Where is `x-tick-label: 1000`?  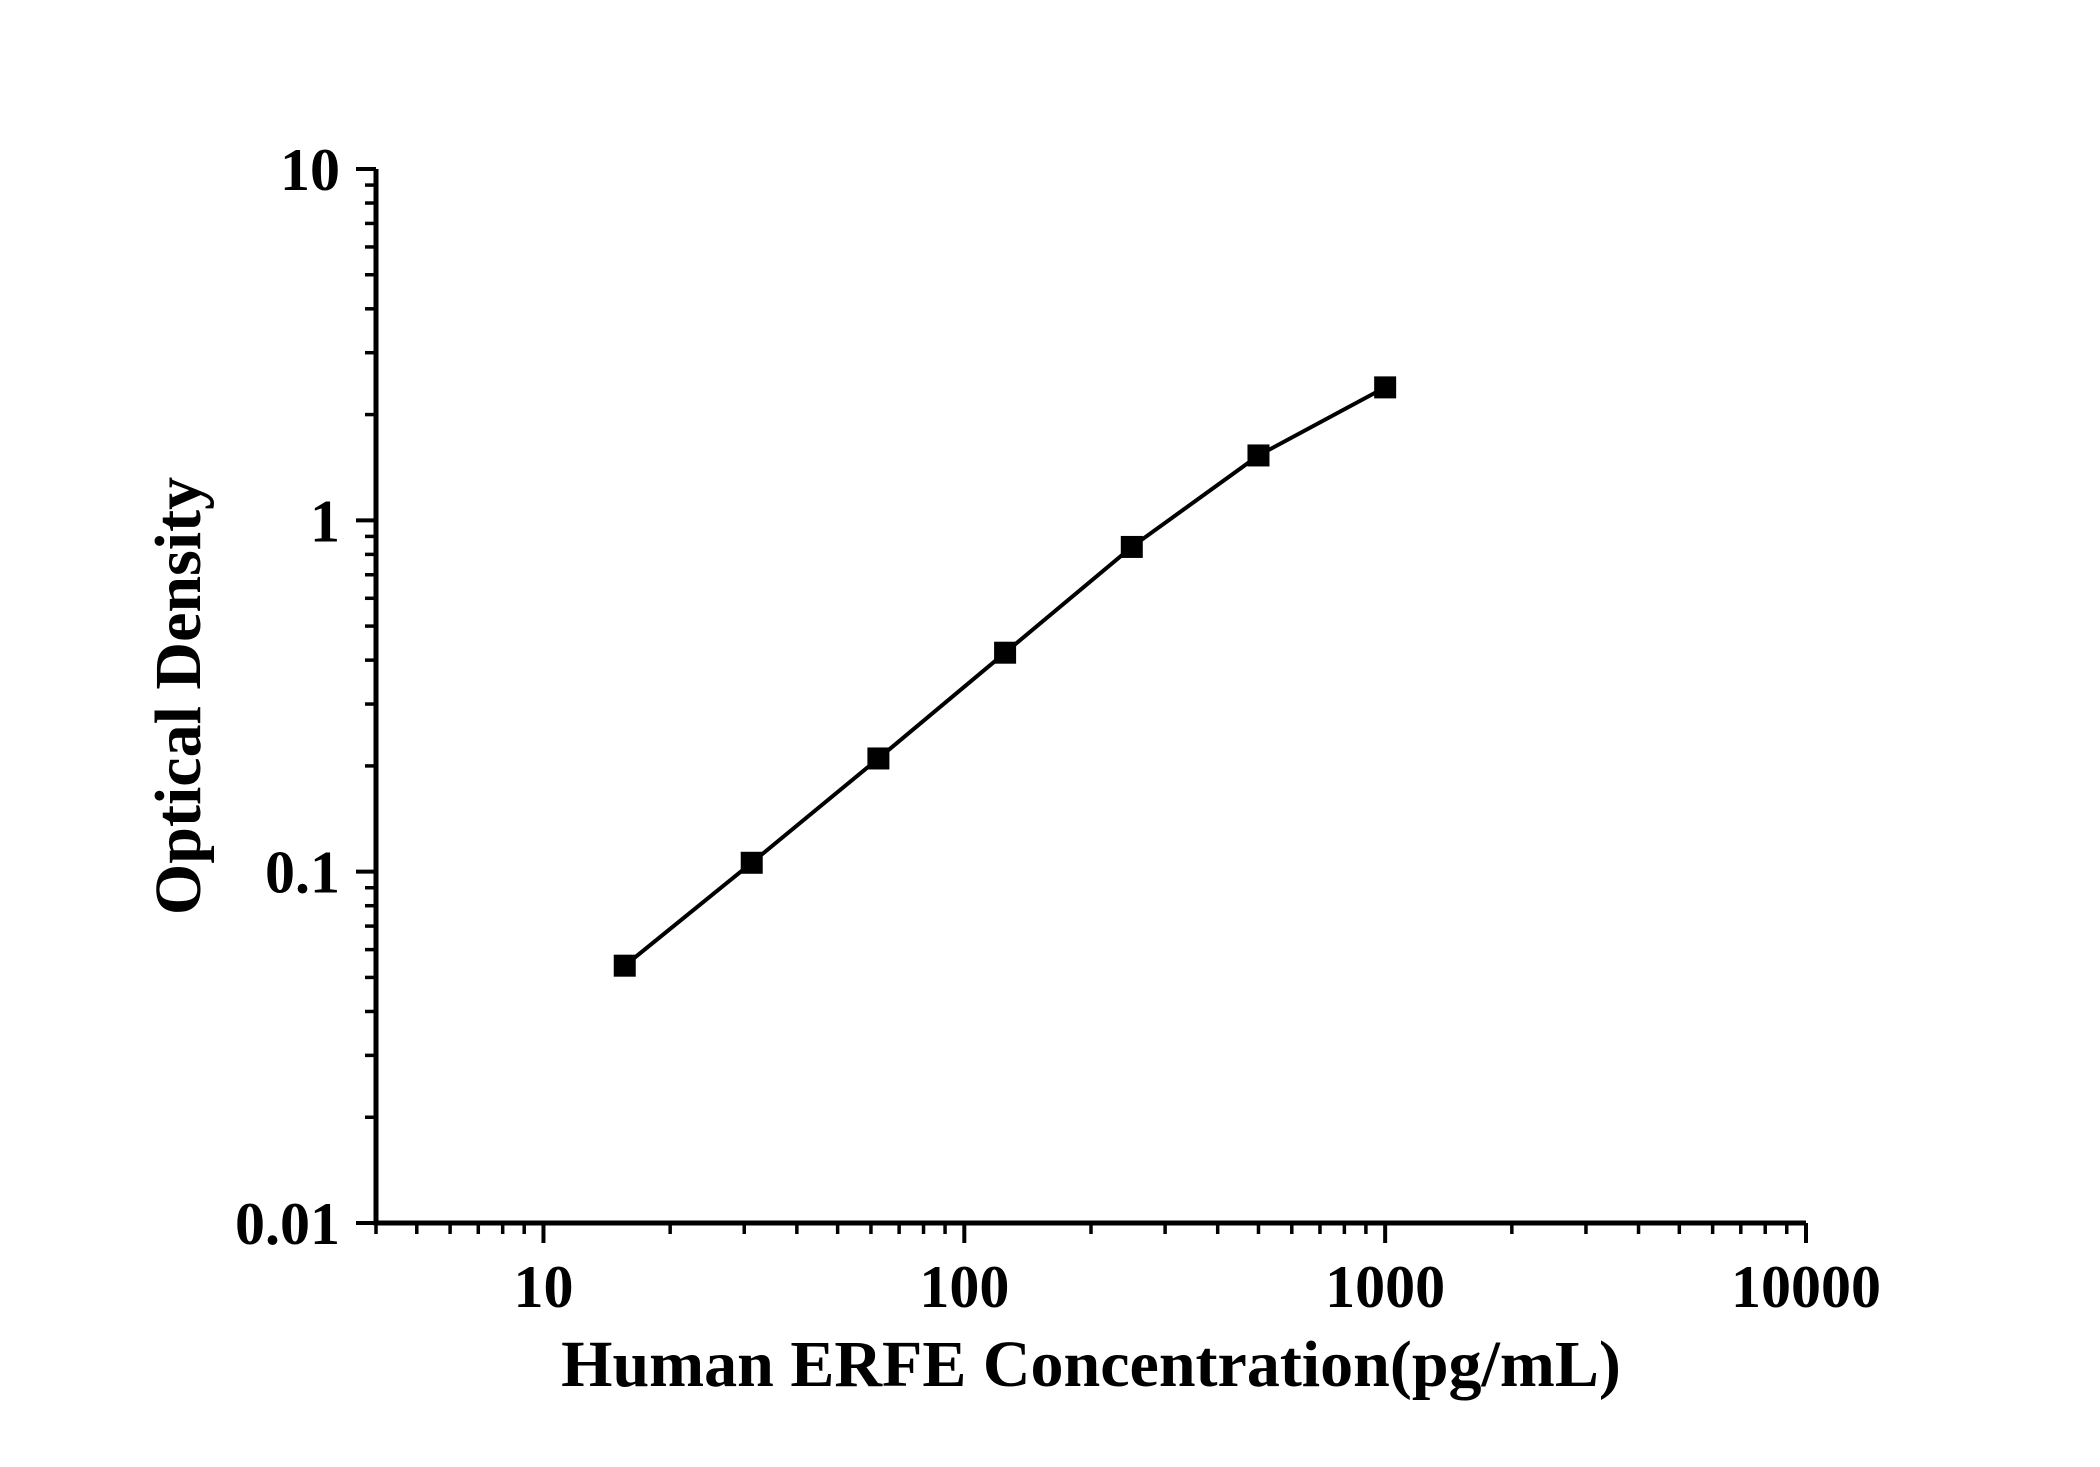
x-tick-label: 1000 is located at coordinates (1385, 1287).